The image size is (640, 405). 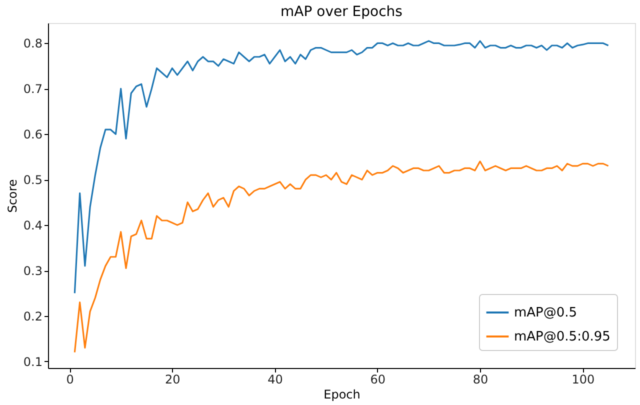 I want to click on y-tick-label: 0.4, so click(x=32, y=225).